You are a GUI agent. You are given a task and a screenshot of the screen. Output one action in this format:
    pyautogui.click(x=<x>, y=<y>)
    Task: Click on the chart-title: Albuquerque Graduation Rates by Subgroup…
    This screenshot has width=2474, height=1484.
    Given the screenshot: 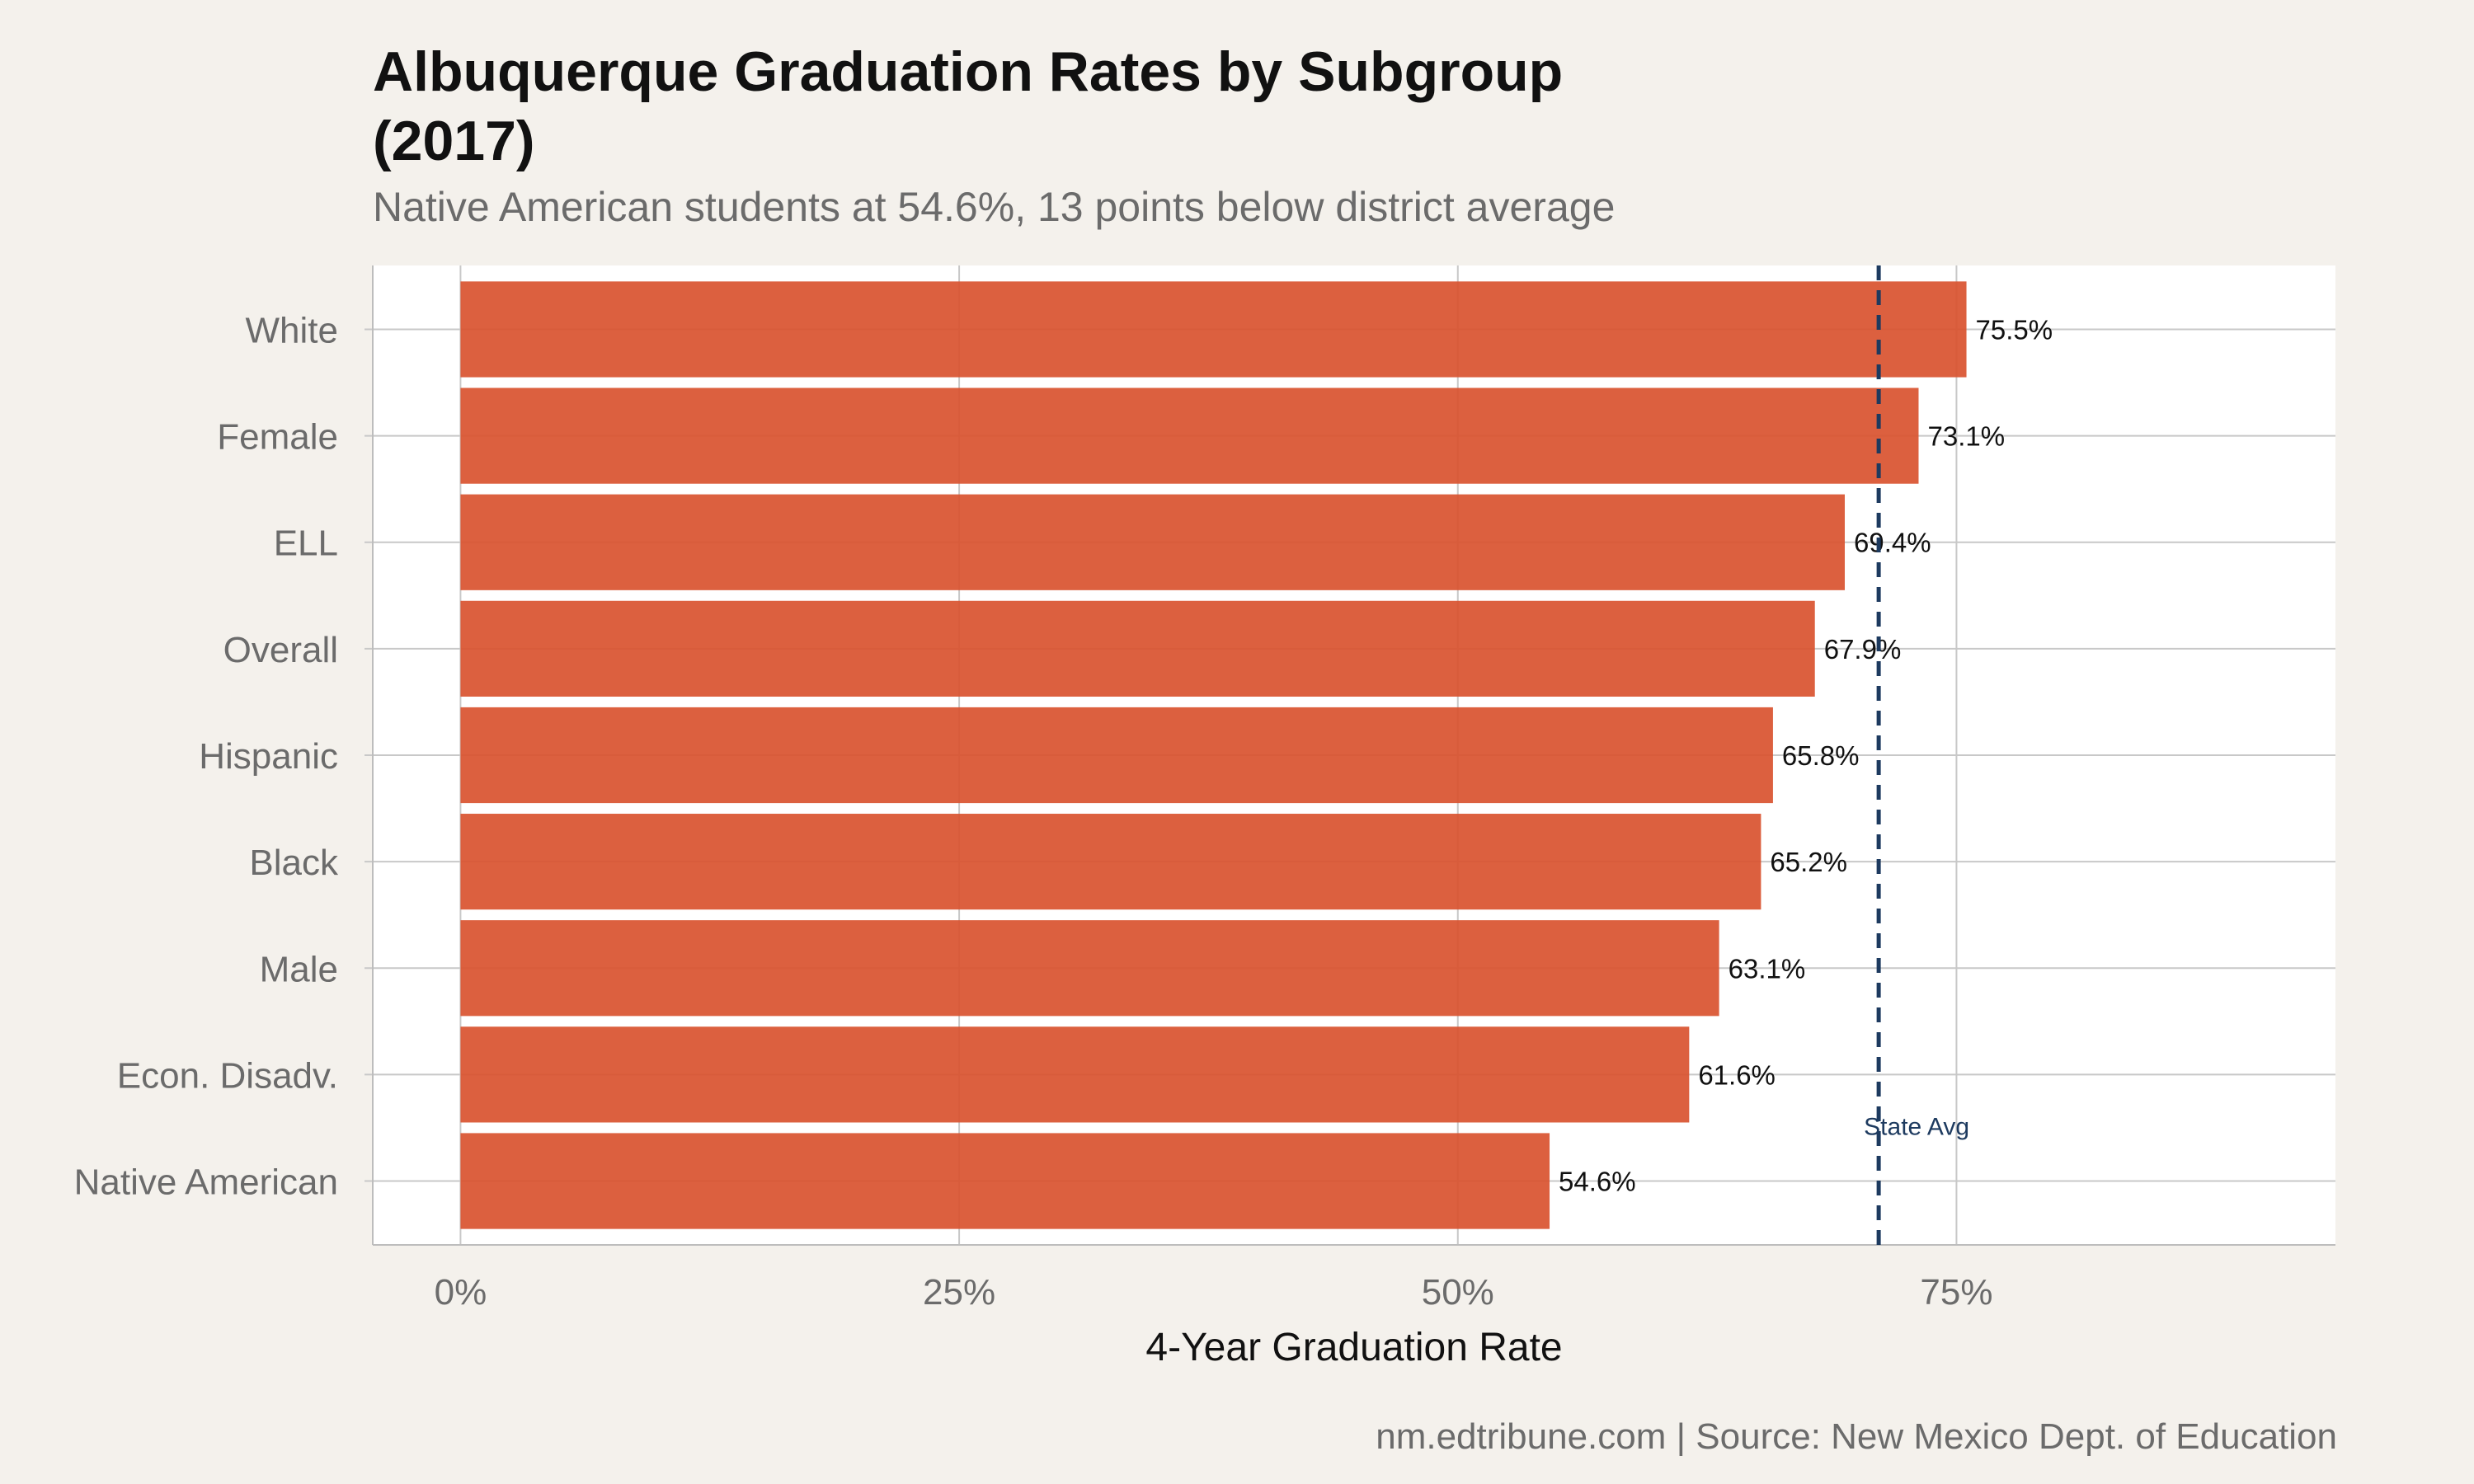 What is the action you would take?
    pyautogui.click(x=968, y=106)
    